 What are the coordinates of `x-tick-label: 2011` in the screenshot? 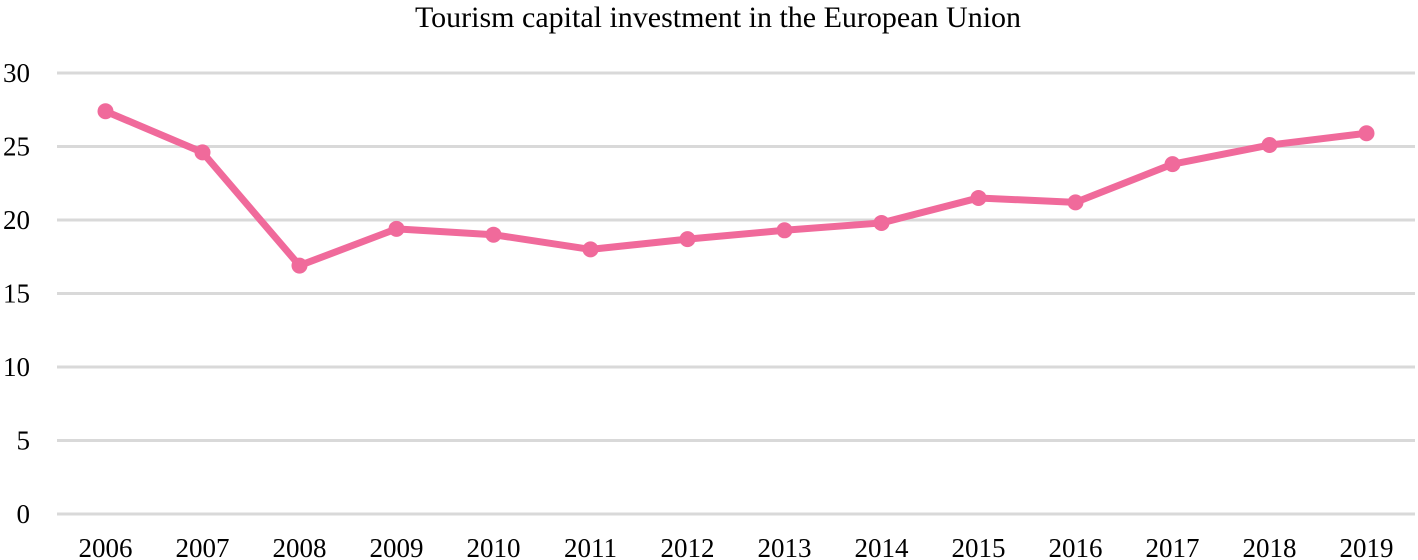 It's located at (590, 546).